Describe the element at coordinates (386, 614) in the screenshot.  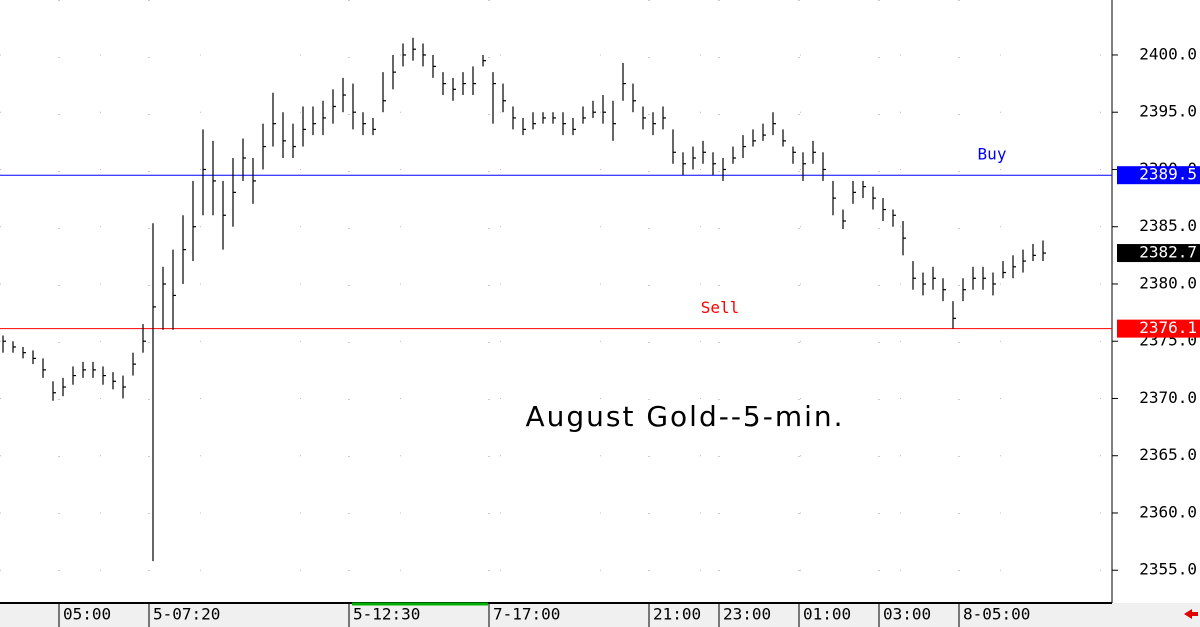
I see `x-tick-label: 5-12:30` at that location.